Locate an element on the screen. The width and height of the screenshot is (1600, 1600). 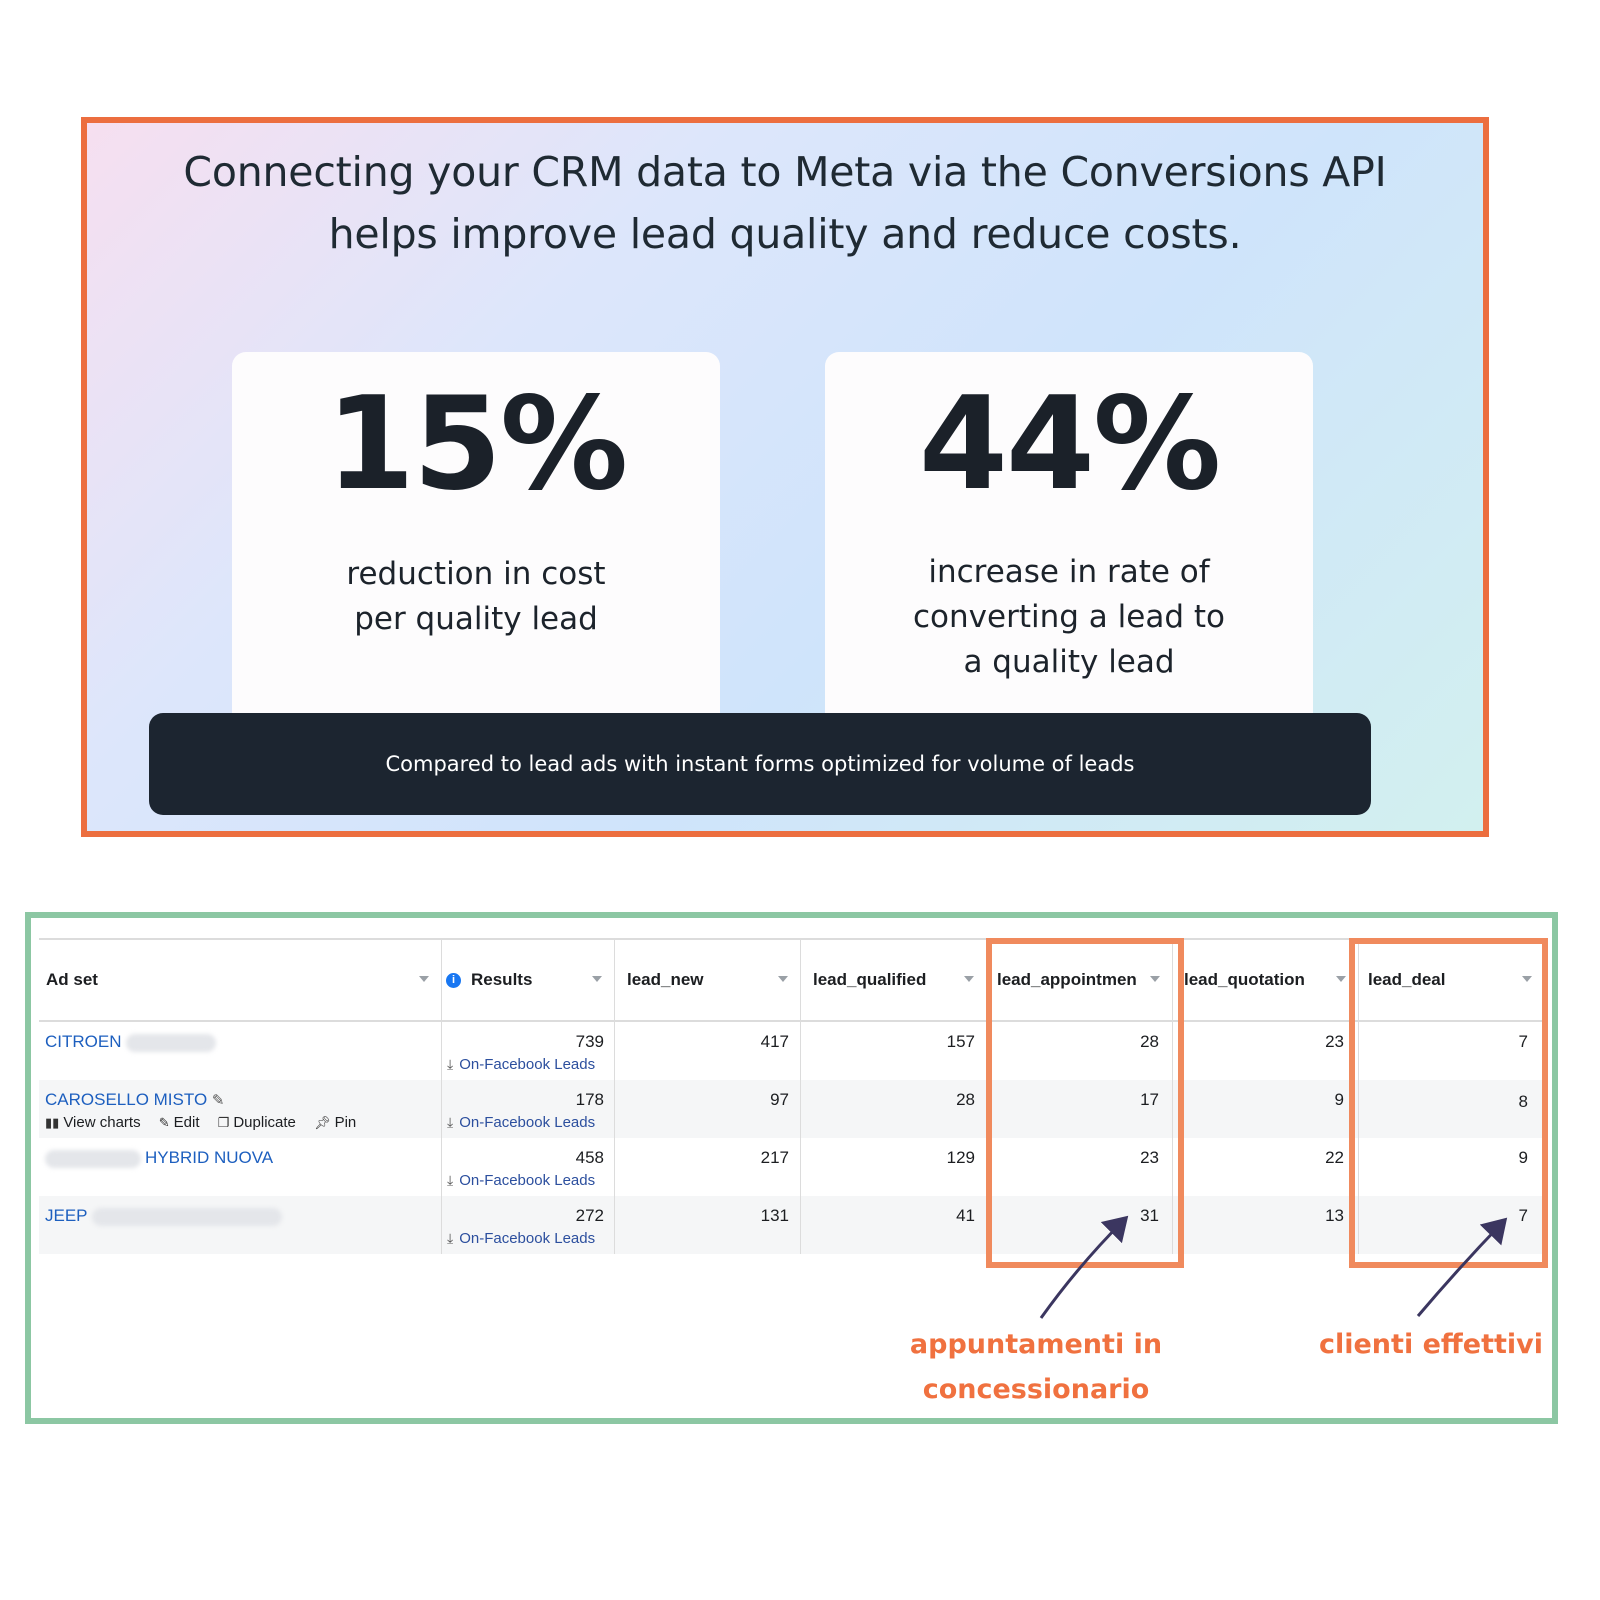
ad-set-name-link: CAROSELLO MISTO is located at coordinates (126, 1099).